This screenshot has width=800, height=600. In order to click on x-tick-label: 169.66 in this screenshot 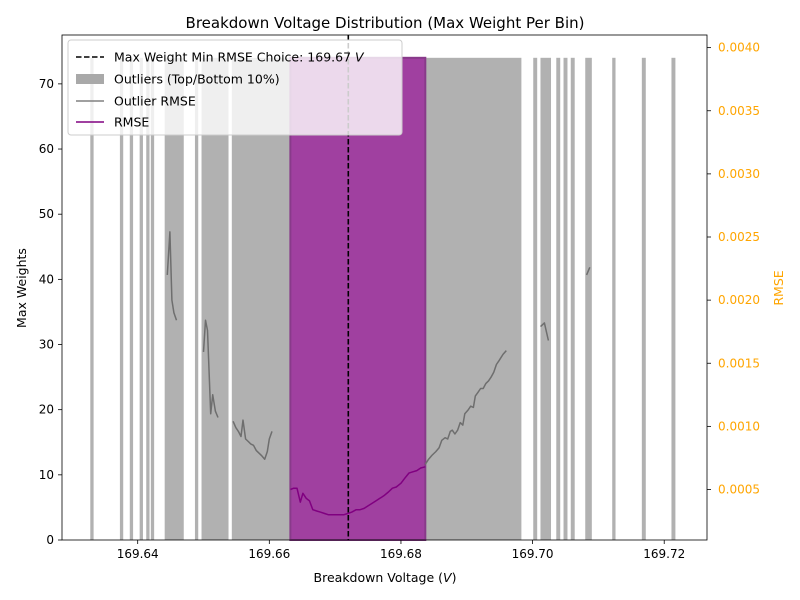, I will do `click(269, 554)`.